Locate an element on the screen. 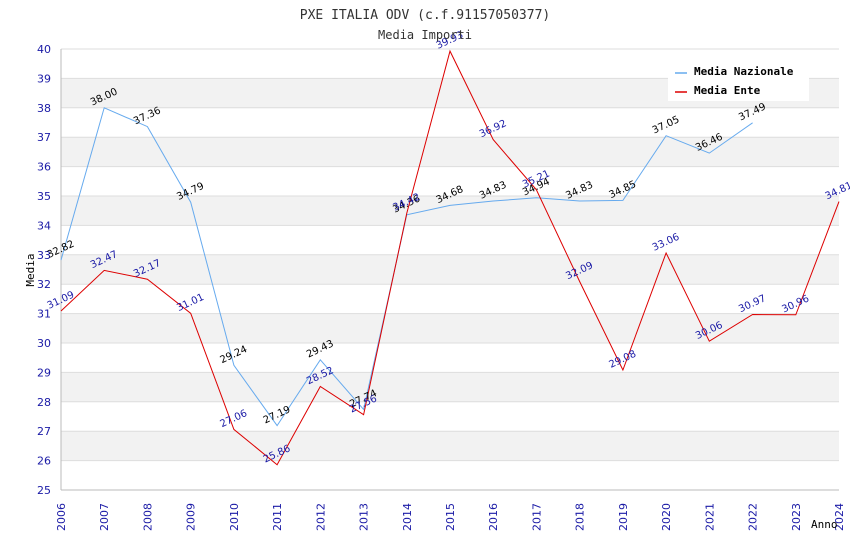  x-tick-label: 2015 is located at coordinates (450, 517).